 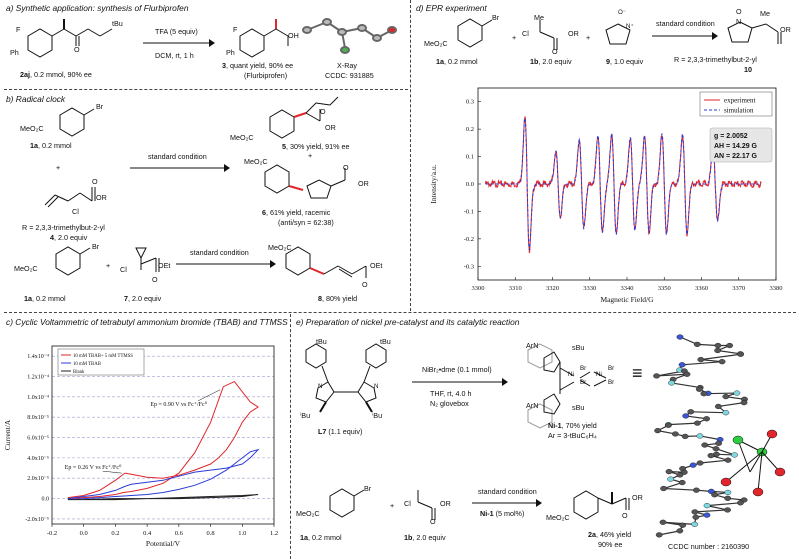 What do you see at coordinates (385, 341) in the screenshot?
I see `atom-tbu-l7-right: tBu` at bounding box center [385, 341].